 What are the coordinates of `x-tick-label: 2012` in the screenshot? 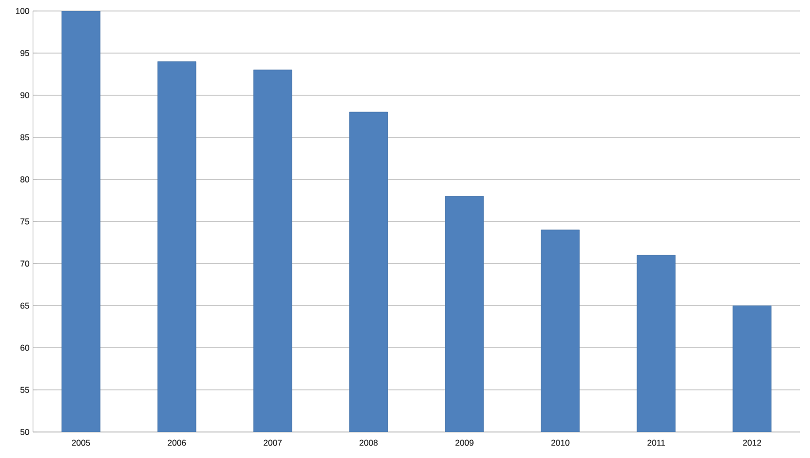 It's located at (752, 443).